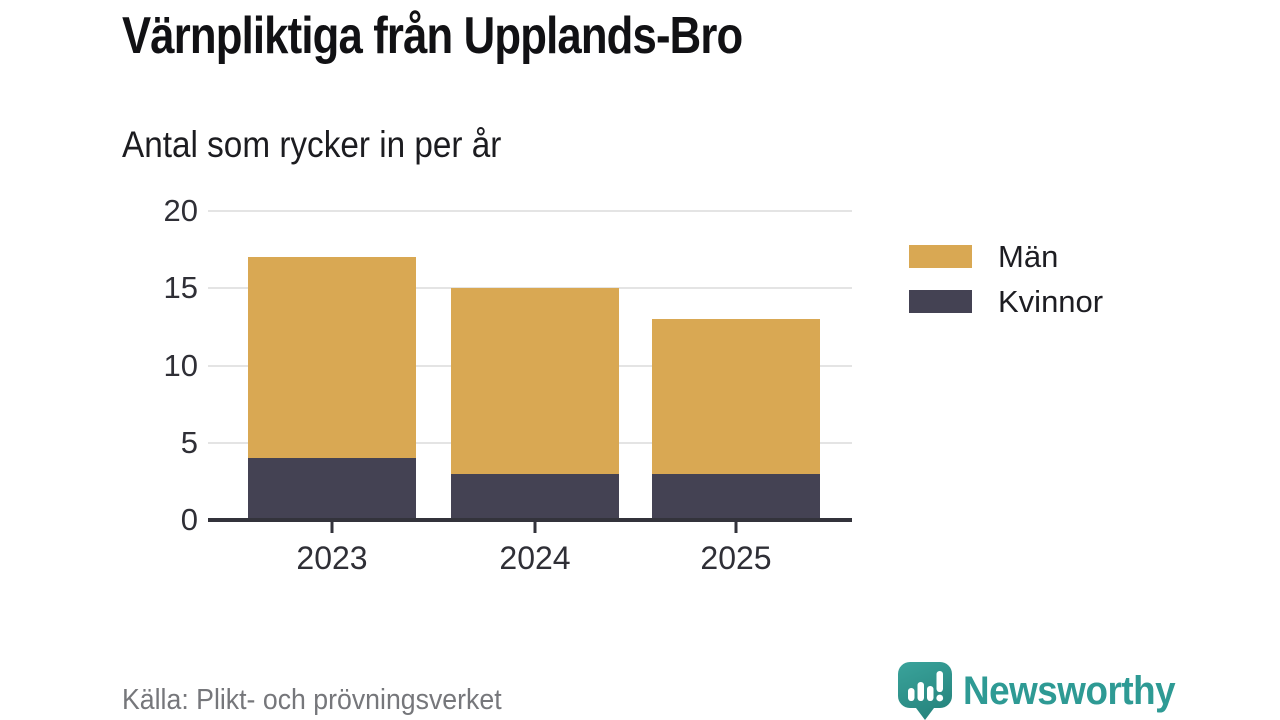  What do you see at coordinates (535, 496) in the screenshot?
I see `bar-segment-2024-kvinnor` at bounding box center [535, 496].